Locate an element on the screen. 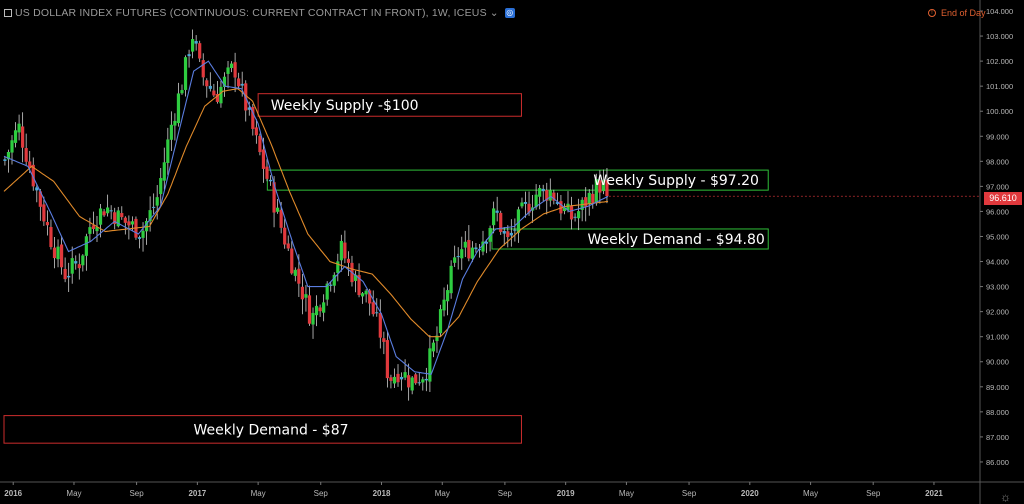  y-tick-label: 89.000 is located at coordinates (997, 387).